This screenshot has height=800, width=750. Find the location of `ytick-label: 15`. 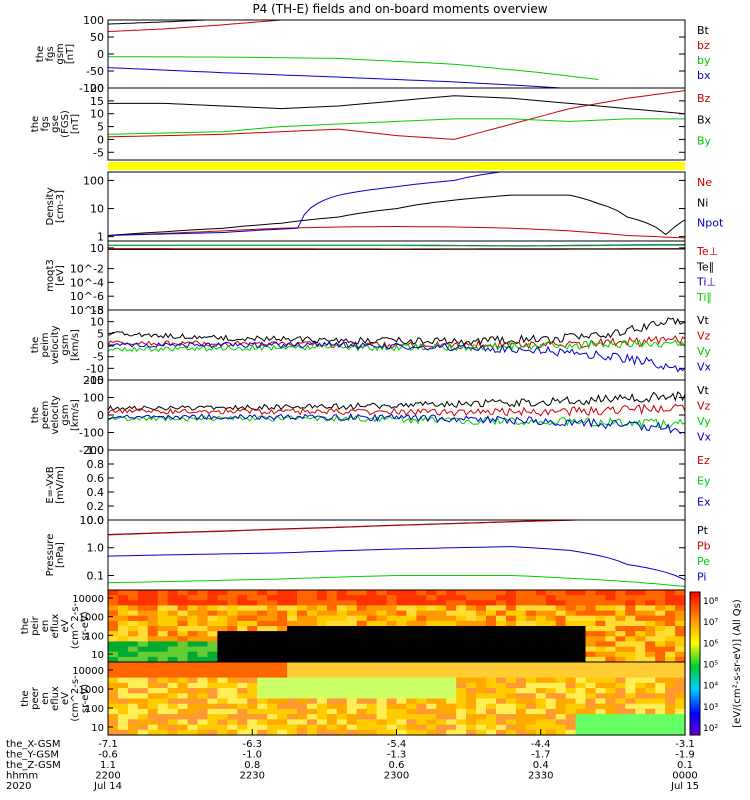

ytick-label: 15 is located at coordinates (97, 310).